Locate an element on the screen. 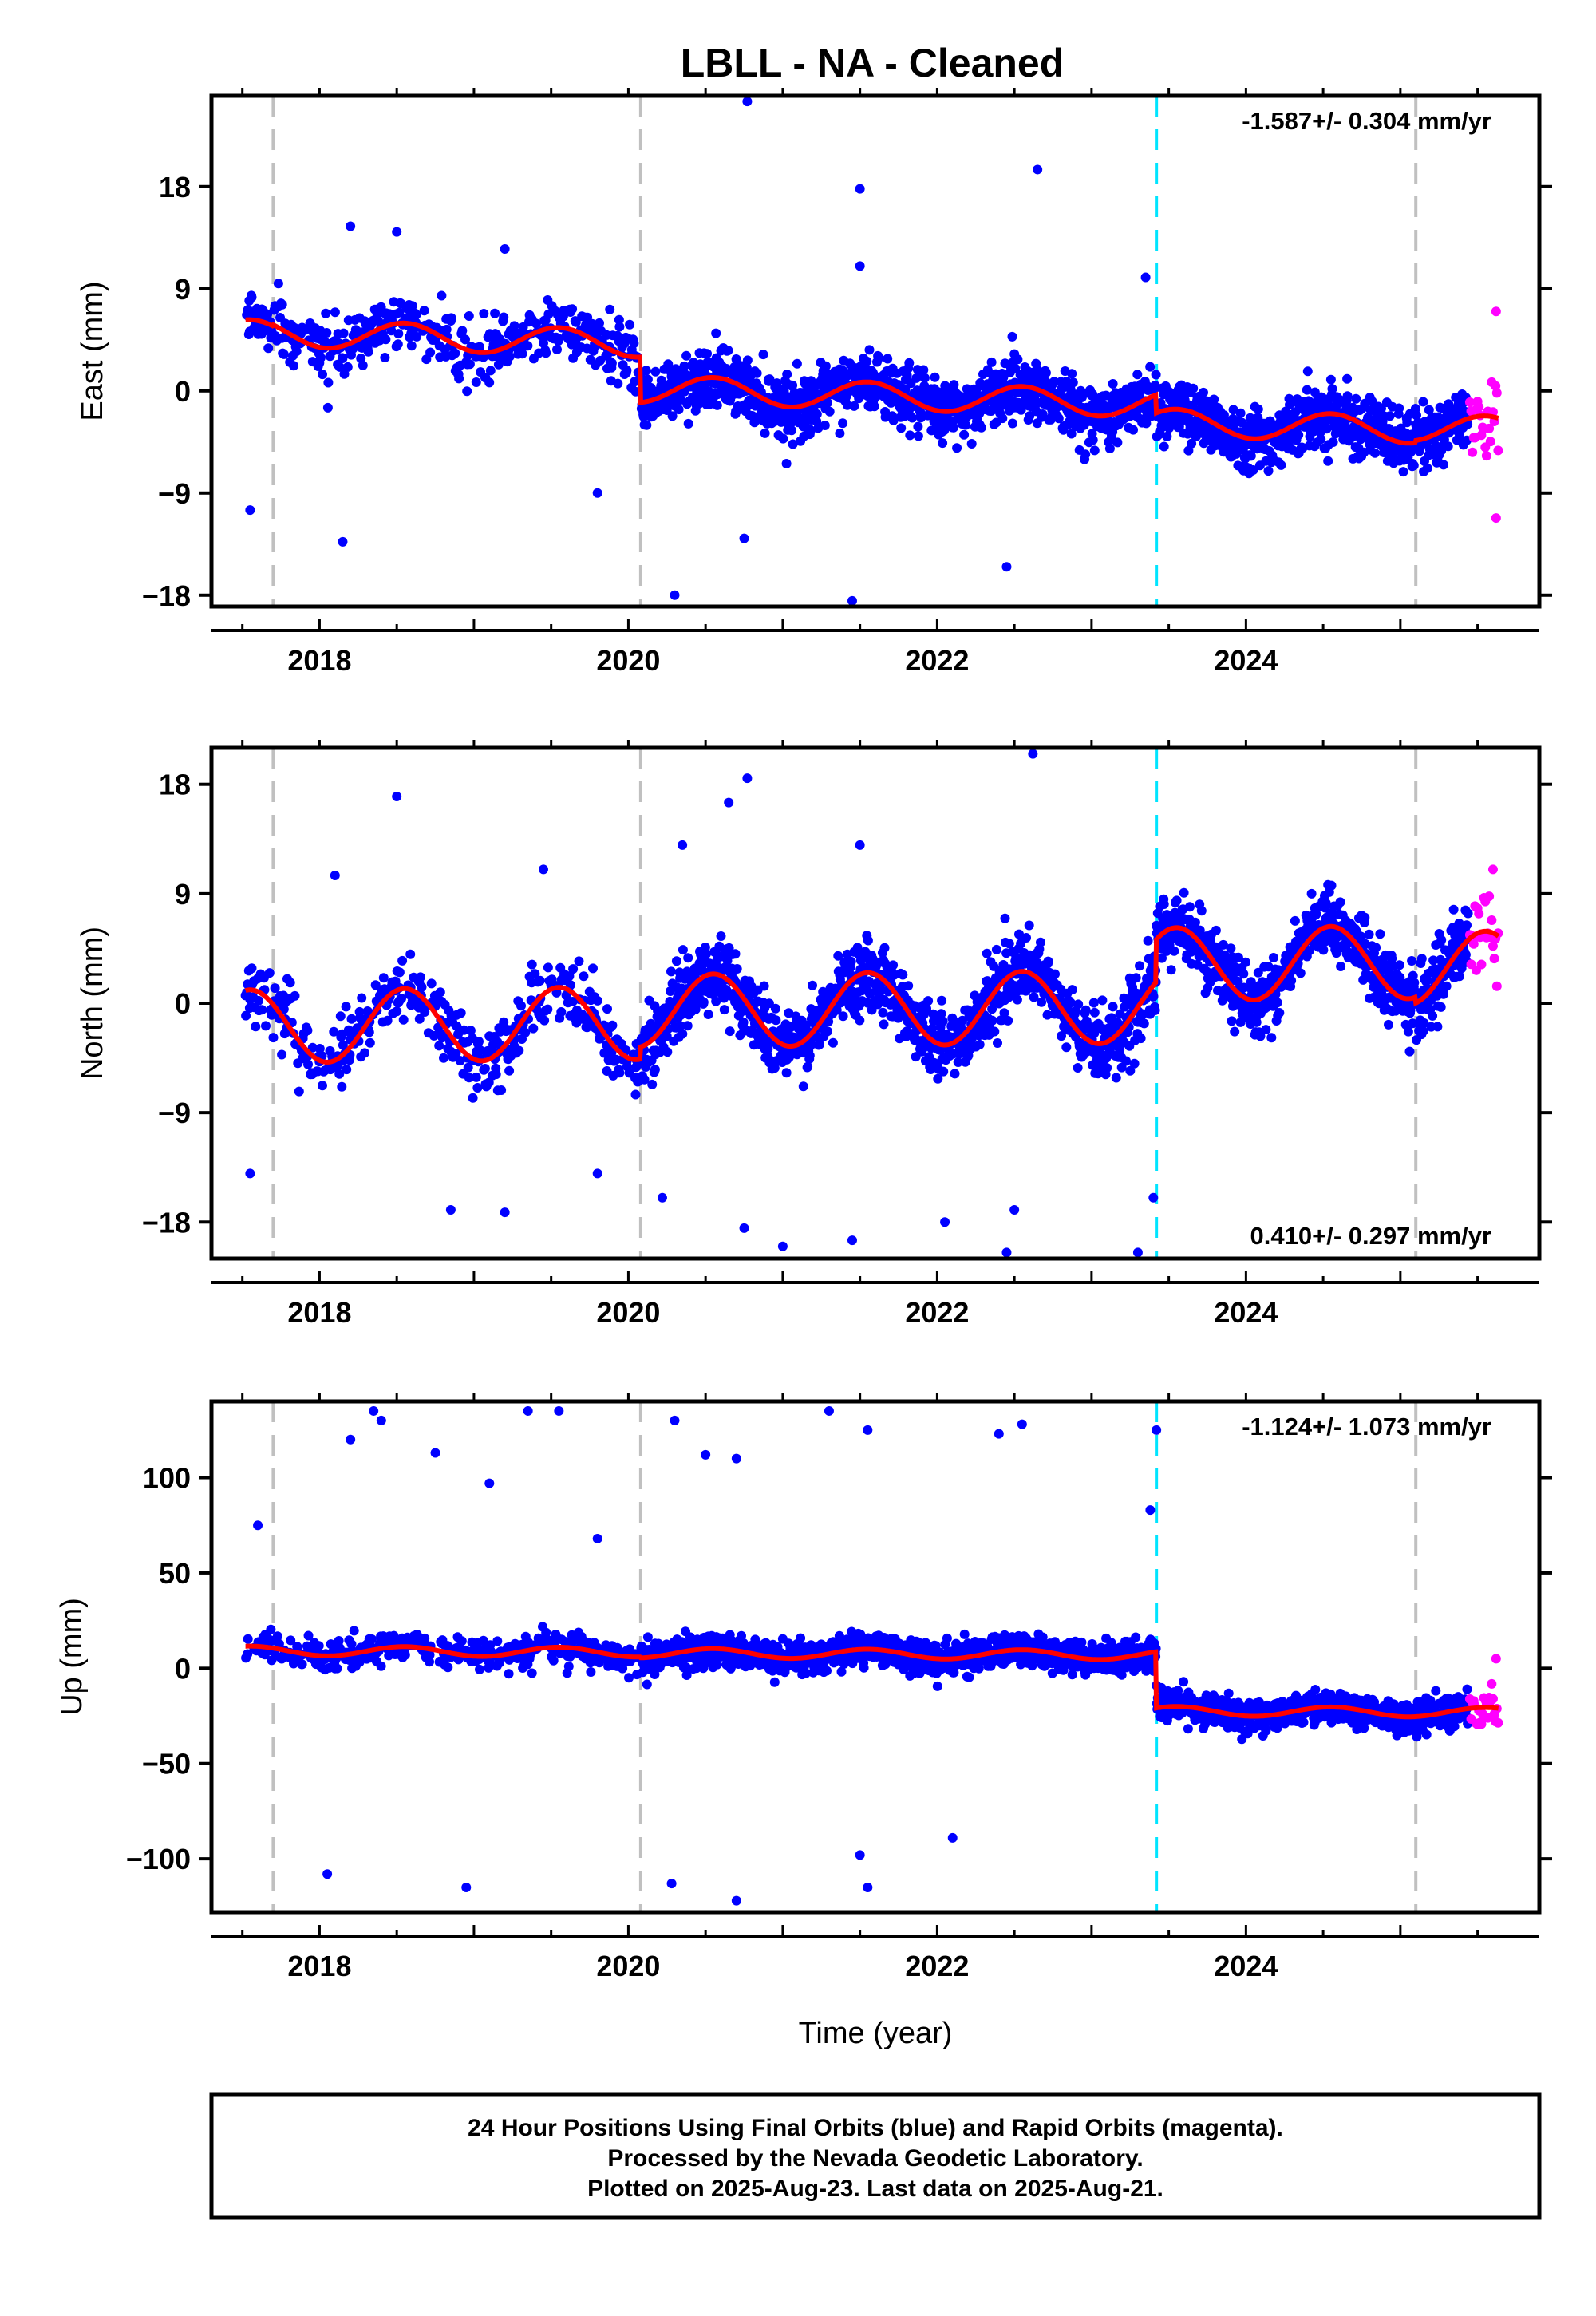 The width and height of the screenshot is (1596, 2316). final-point-2030 is located at coordinates (1326, 903).